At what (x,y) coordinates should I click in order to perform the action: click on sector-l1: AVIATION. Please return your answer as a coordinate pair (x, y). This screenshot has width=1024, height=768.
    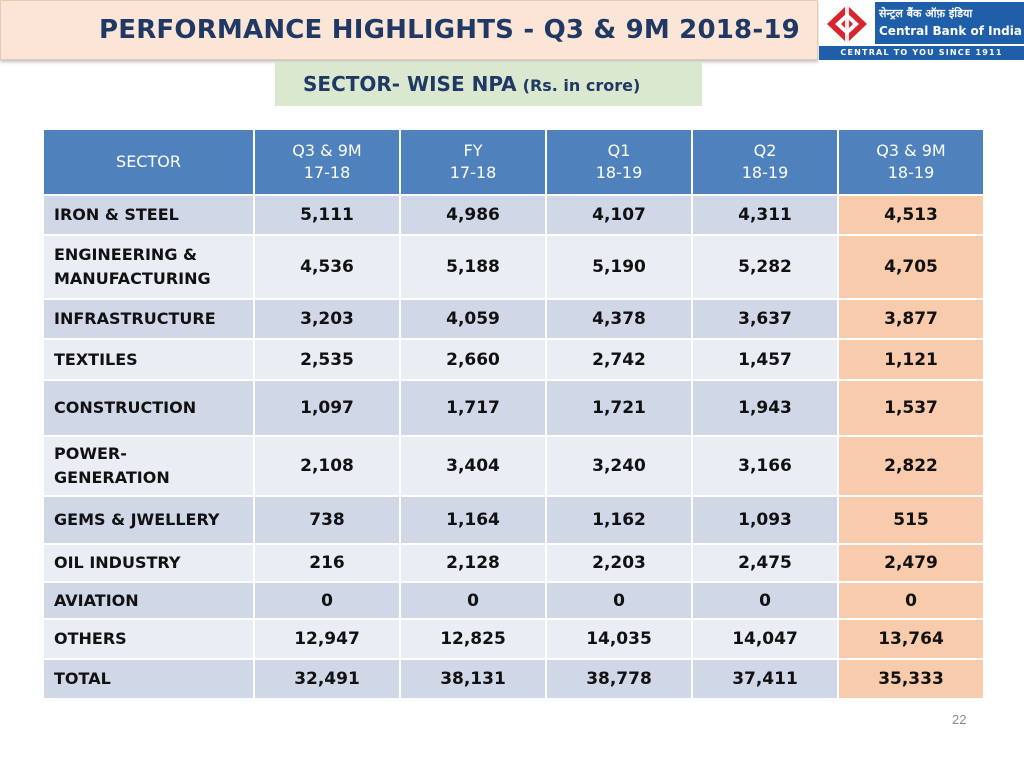
    Looking at the image, I should click on (96, 600).